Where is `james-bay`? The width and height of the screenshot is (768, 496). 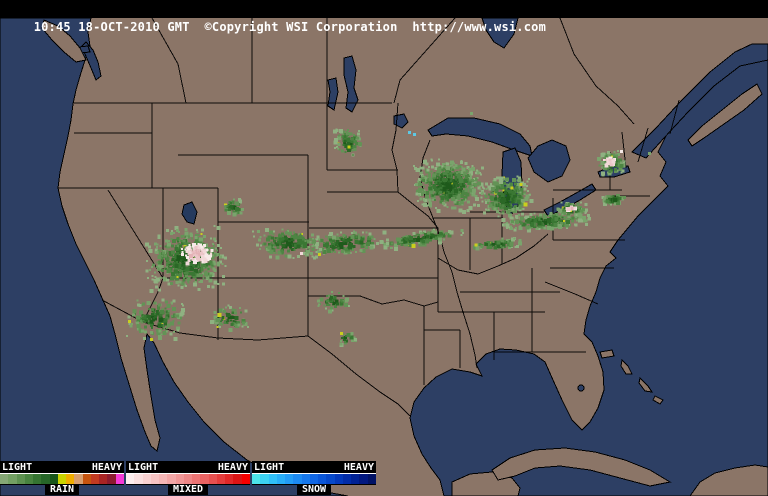
james-bay is located at coordinates (500, 33).